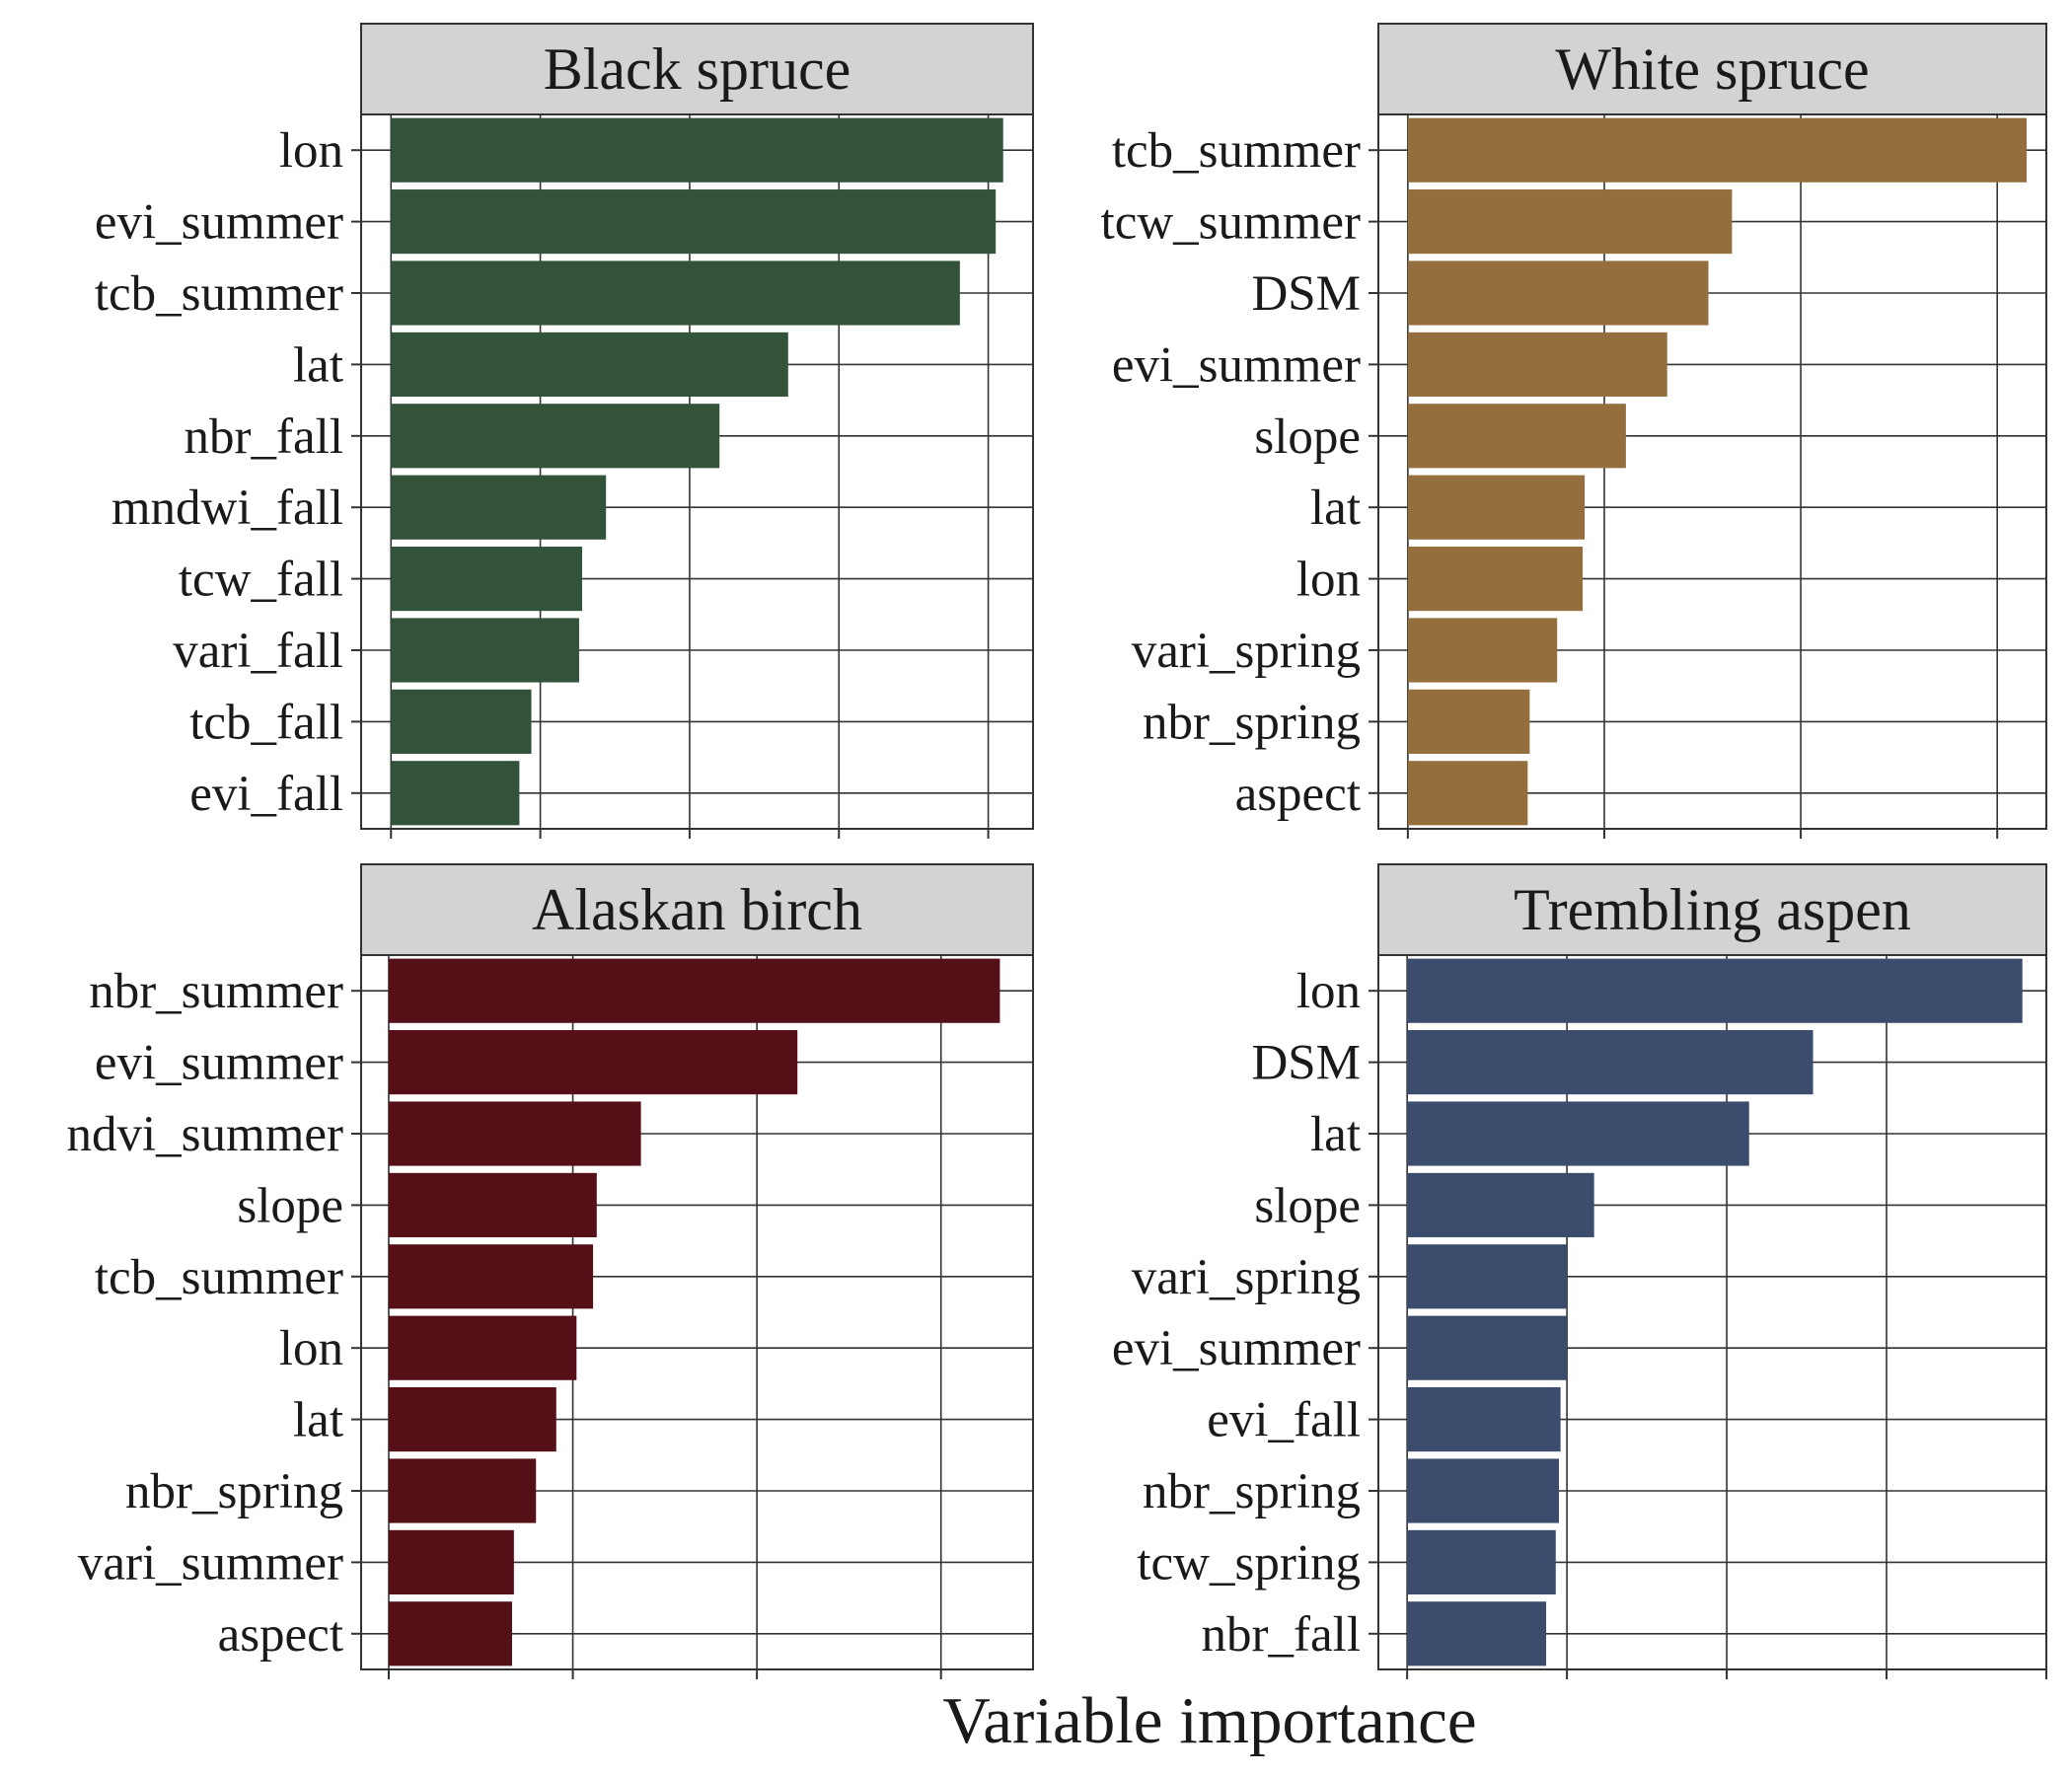 Image resolution: width=2072 pixels, height=1776 pixels. Describe the element at coordinates (216, 992) in the screenshot. I see `y-tick-label: nbr_summer` at that location.